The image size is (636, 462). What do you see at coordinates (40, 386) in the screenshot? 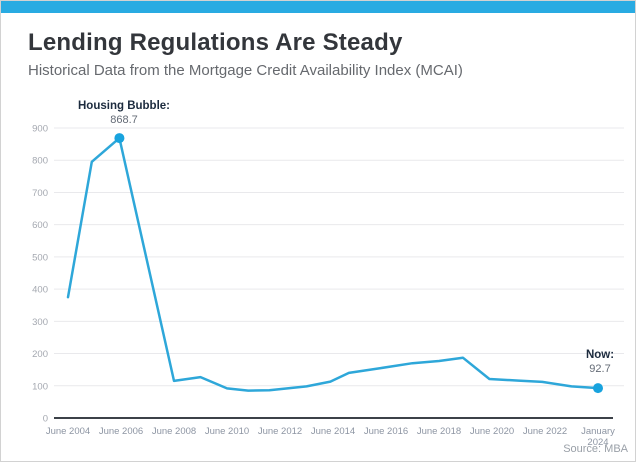
I see `y-axis-tick-label: 100` at bounding box center [40, 386].